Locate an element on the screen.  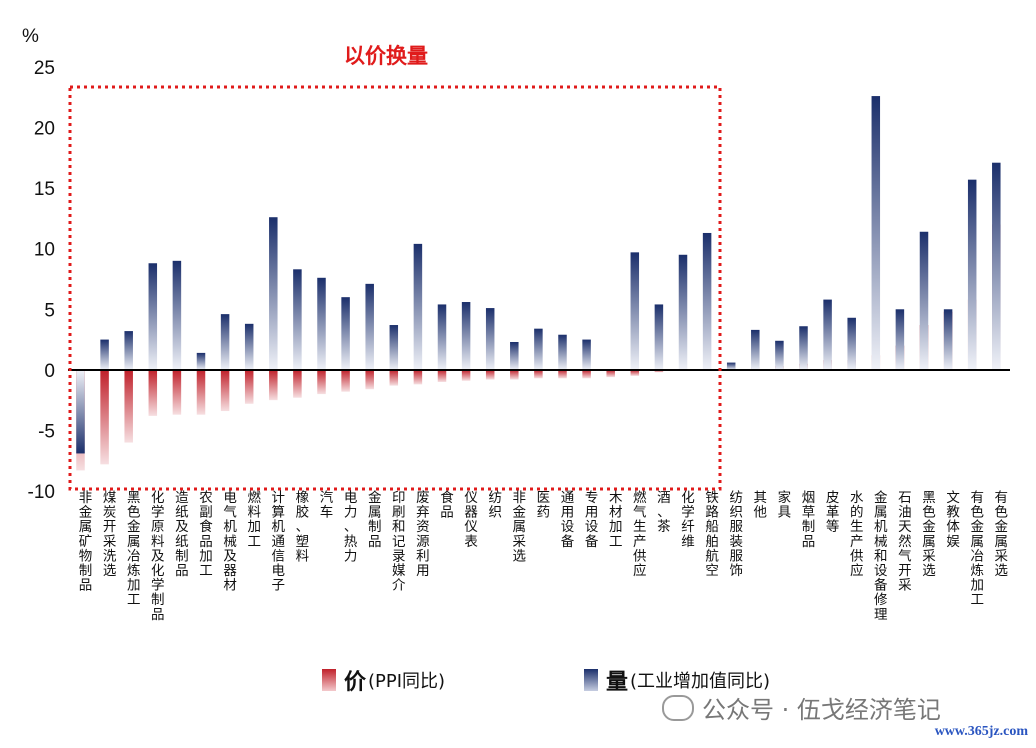
legend-price-main: 价 is located at coordinates (355, 682).